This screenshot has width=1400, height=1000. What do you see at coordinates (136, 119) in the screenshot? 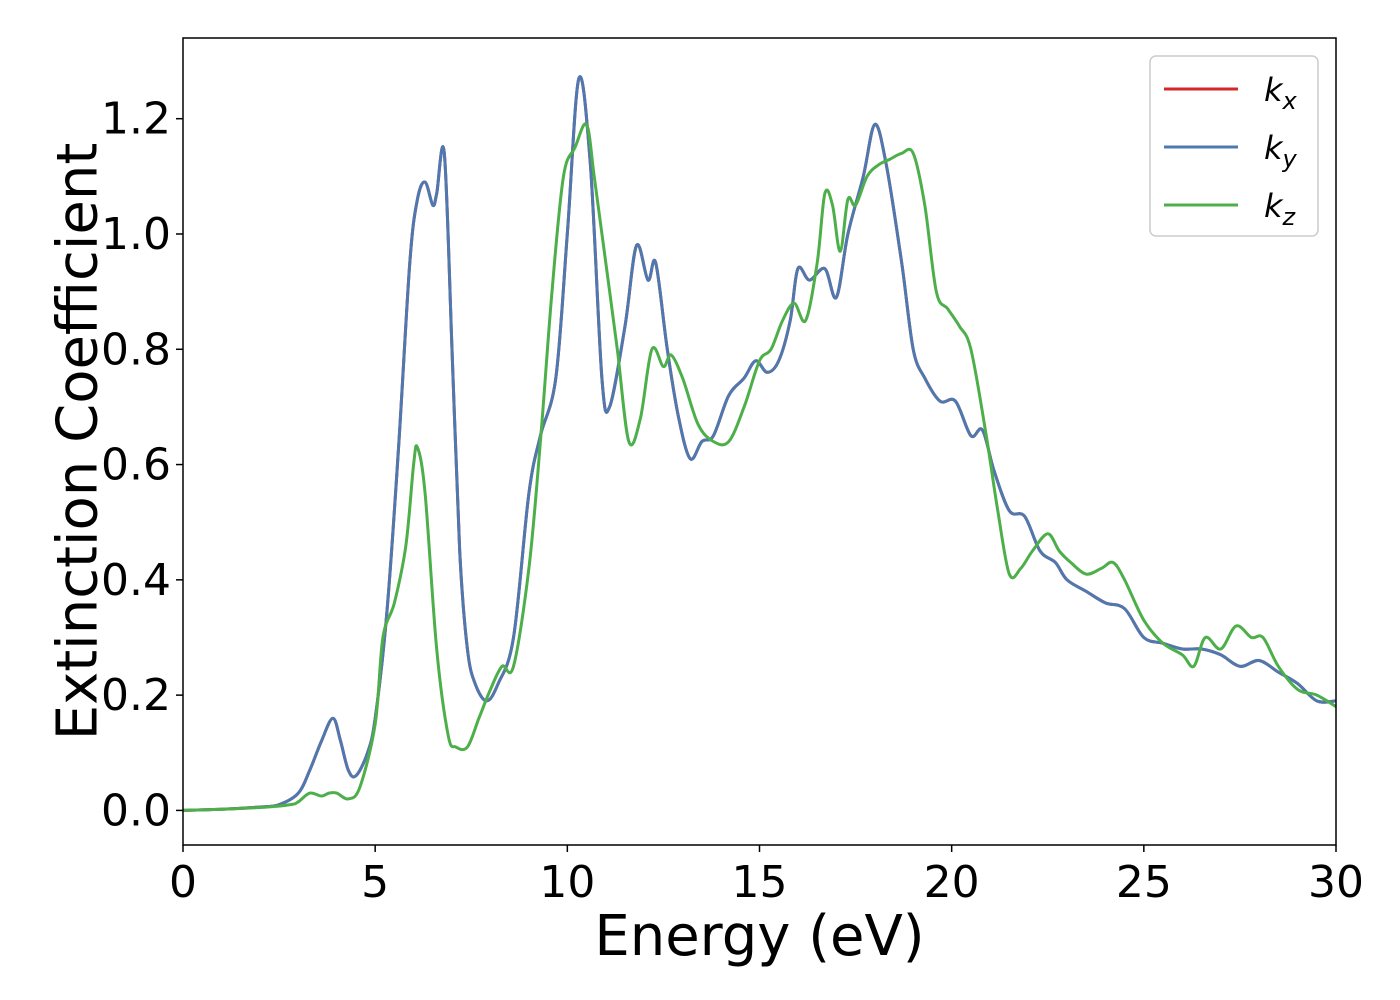
I see `y-tick-label: 1.2` at bounding box center [136, 119].